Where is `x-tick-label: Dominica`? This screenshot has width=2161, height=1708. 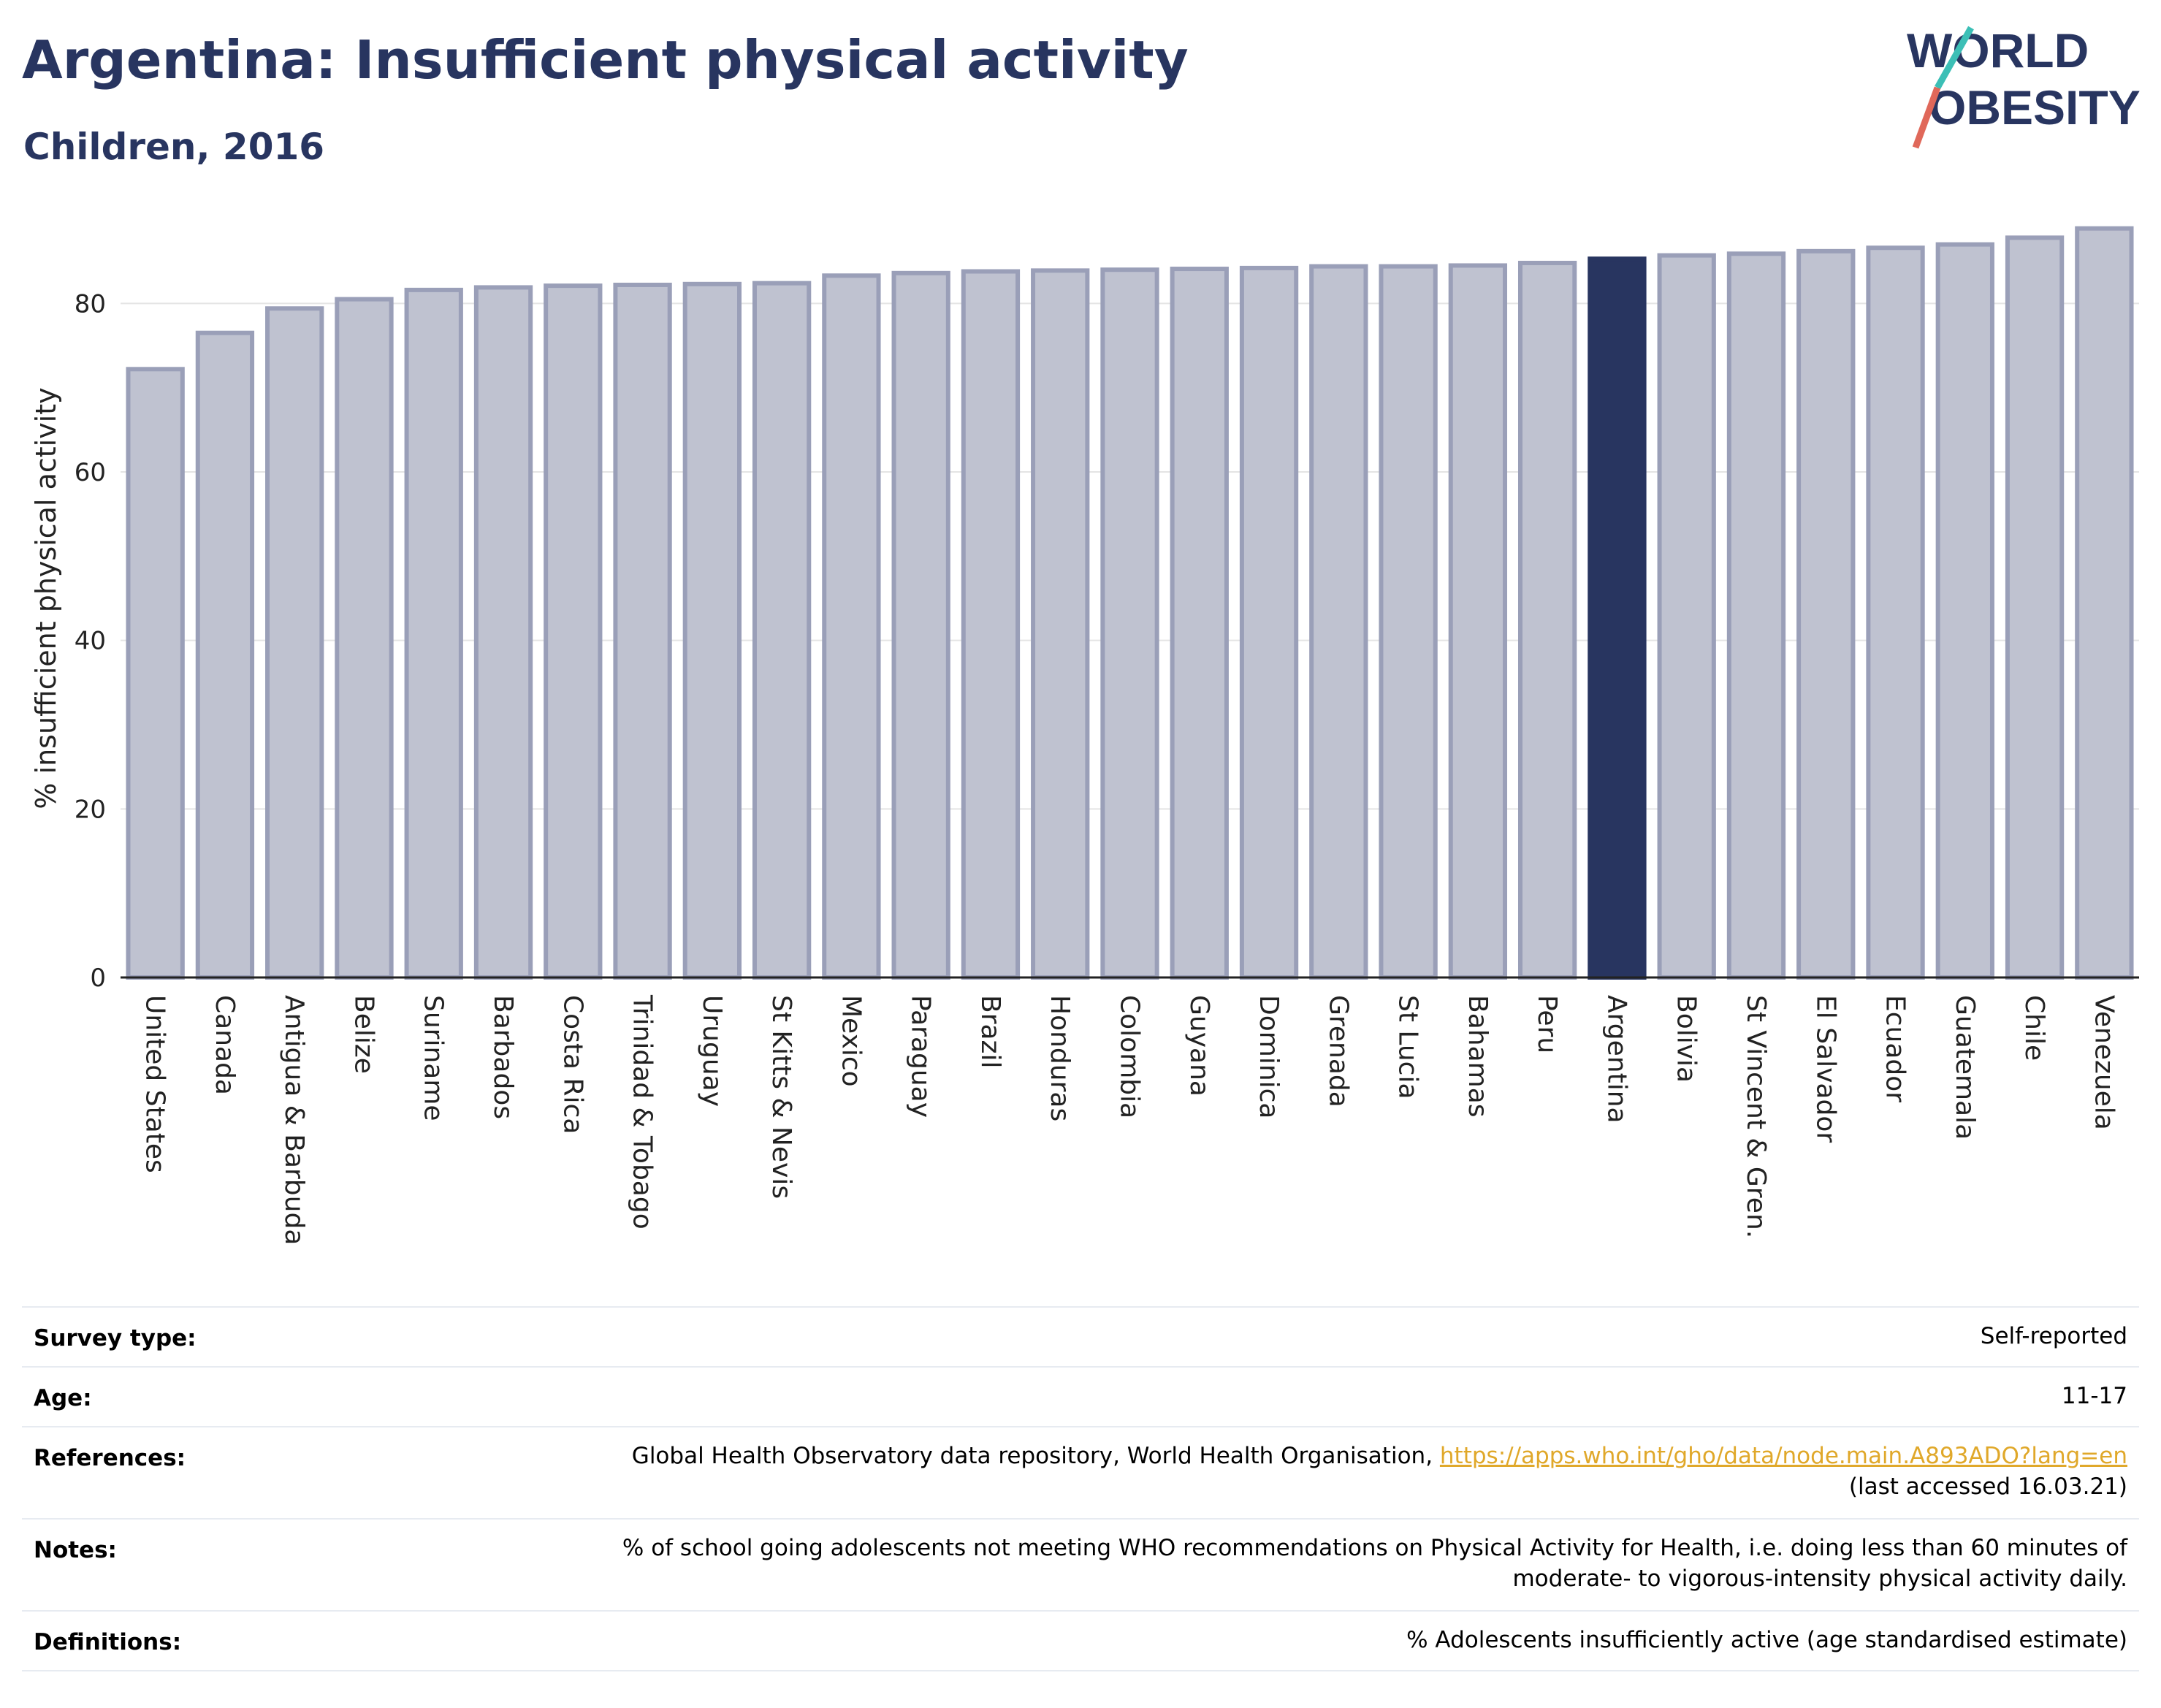 x-tick-label: Dominica is located at coordinates (1269, 1057).